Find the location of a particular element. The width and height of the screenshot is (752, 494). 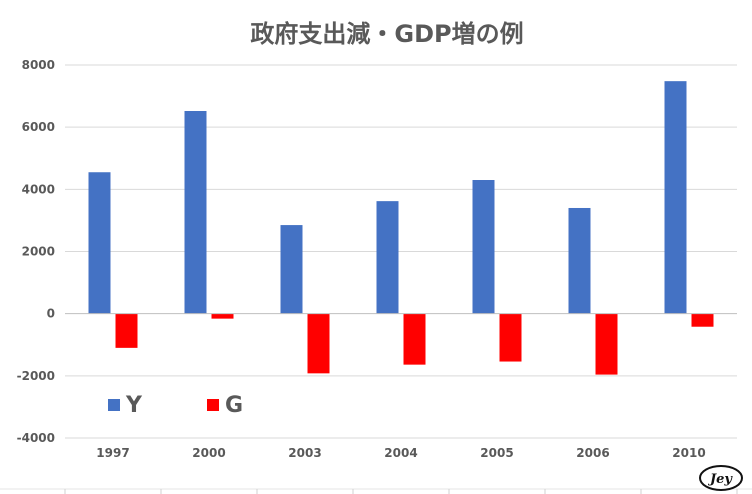

y-tick-label: 2000 is located at coordinates (38, 252).